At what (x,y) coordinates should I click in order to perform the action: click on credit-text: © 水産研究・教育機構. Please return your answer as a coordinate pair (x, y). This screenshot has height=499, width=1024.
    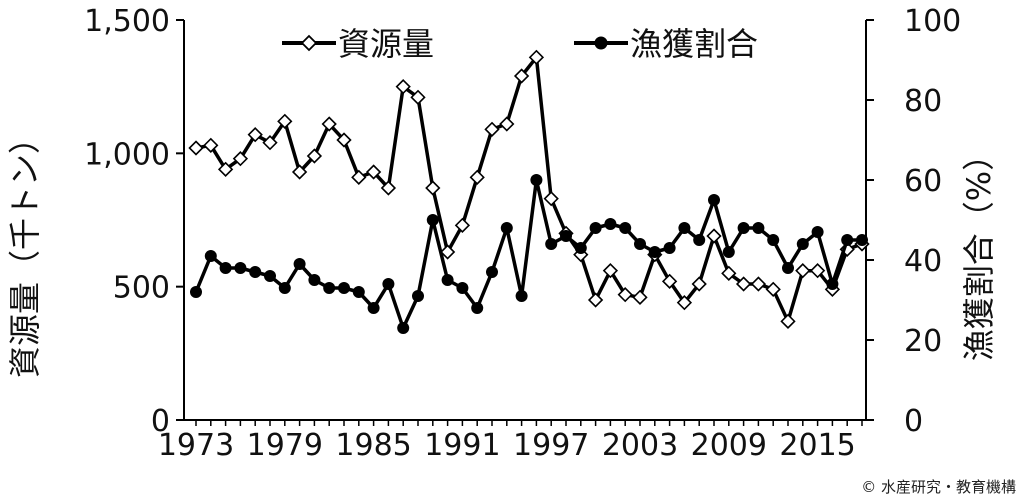
    Looking at the image, I should click on (938, 487).